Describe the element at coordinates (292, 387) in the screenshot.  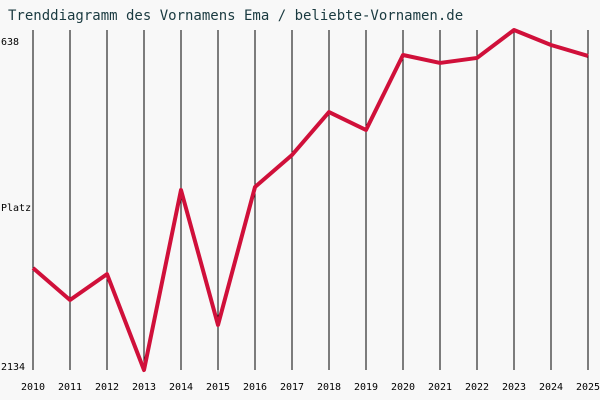
I see `x-tick-label: 2017` at that location.